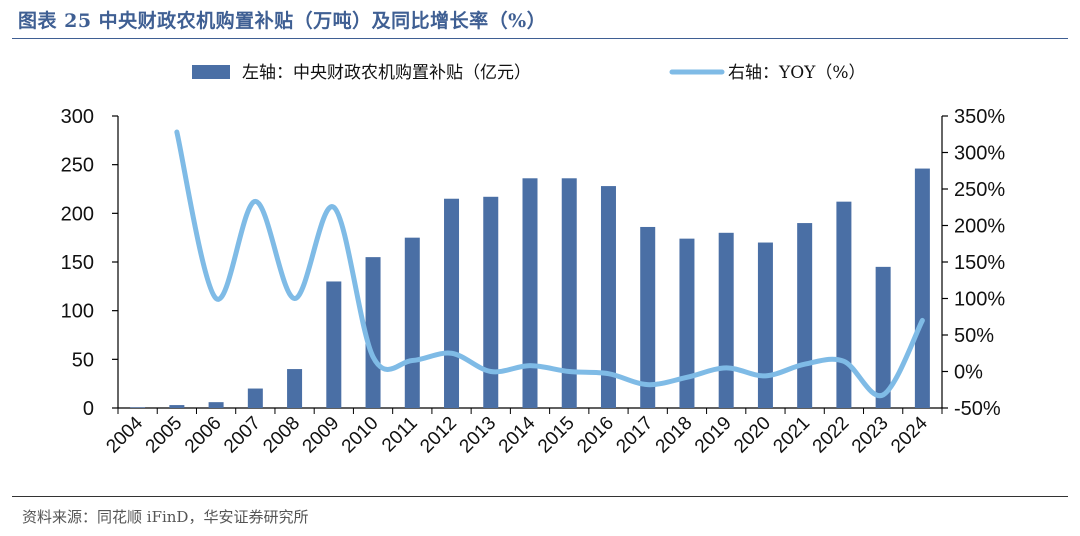 The height and width of the screenshot is (536, 1080). Describe the element at coordinates (203, 435) in the screenshot. I see `x-tick-label: 2006` at that location.